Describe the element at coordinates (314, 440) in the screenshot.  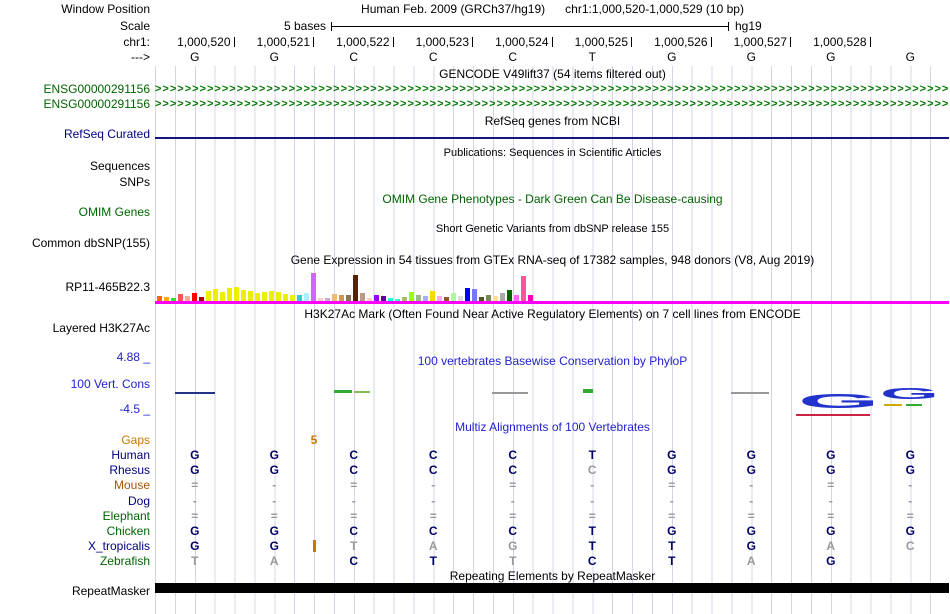
I see `gap-size-marker: 5` at that location.